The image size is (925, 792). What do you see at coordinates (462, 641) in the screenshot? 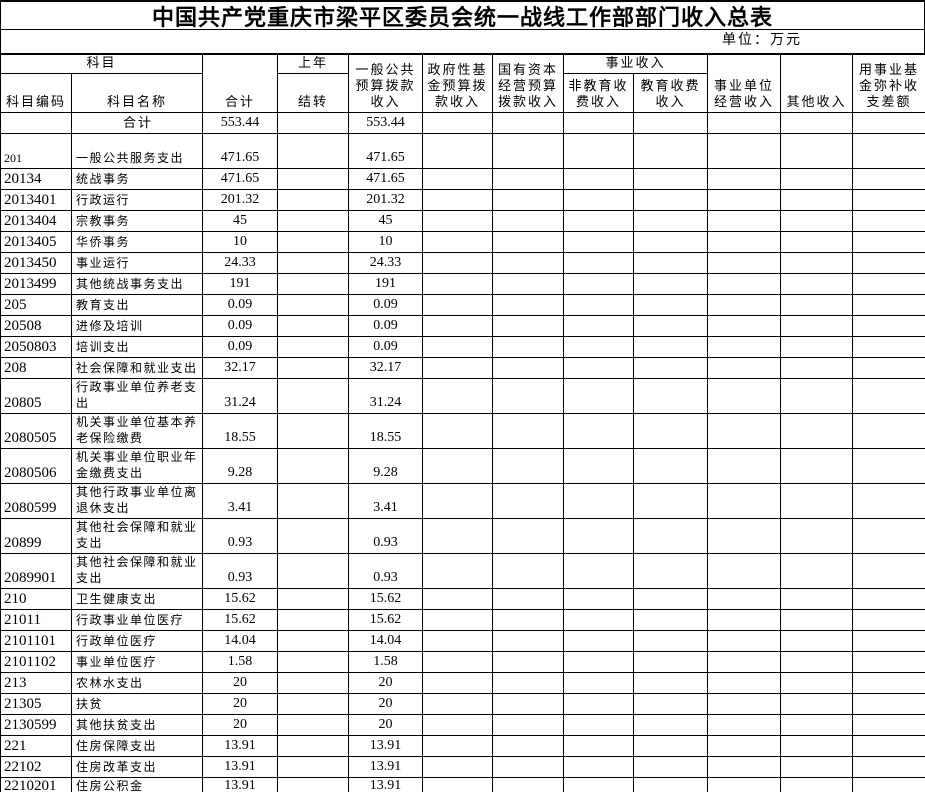
I see `table-row: 2101101 行政单位医疗 14.04 14.04` at bounding box center [462, 641].